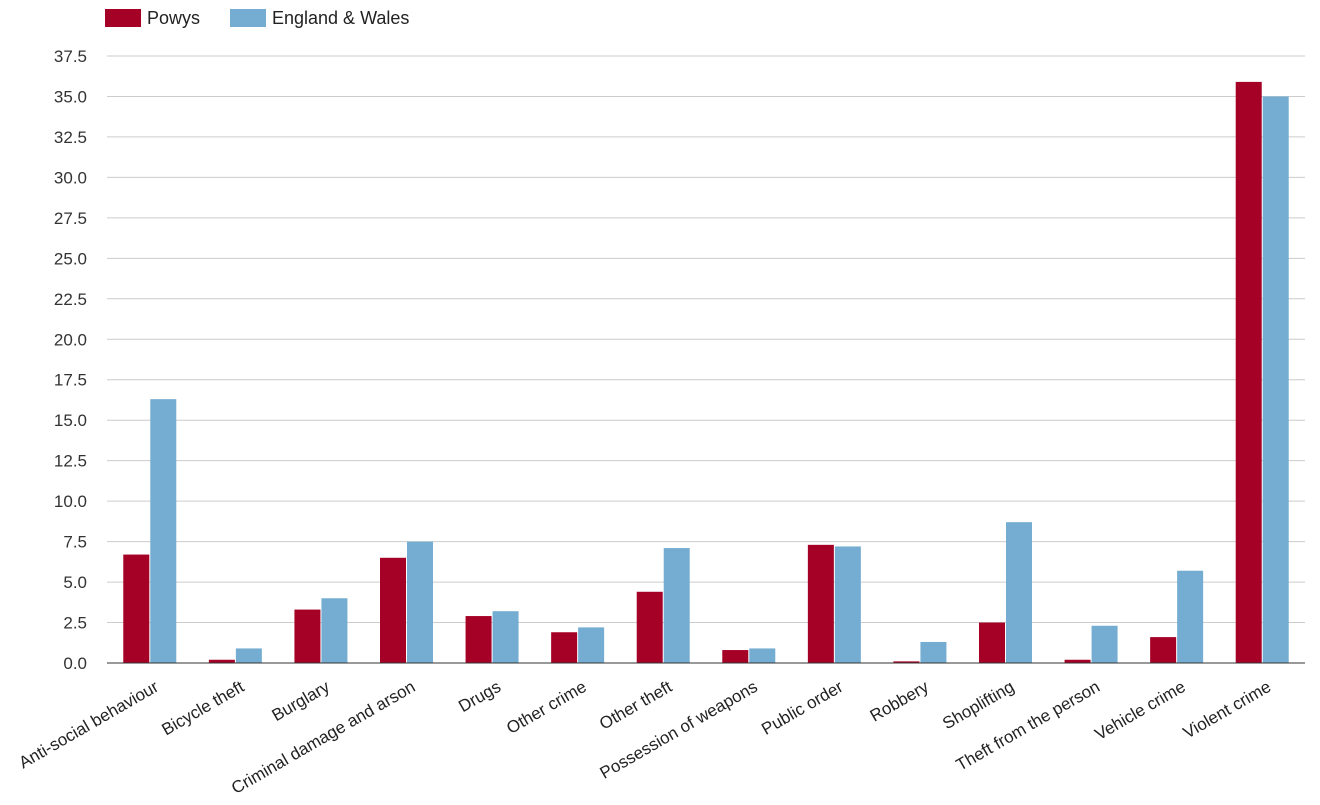 This screenshot has width=1320, height=805. What do you see at coordinates (70, 461) in the screenshot?
I see `y-tick-label: 12.5` at bounding box center [70, 461].